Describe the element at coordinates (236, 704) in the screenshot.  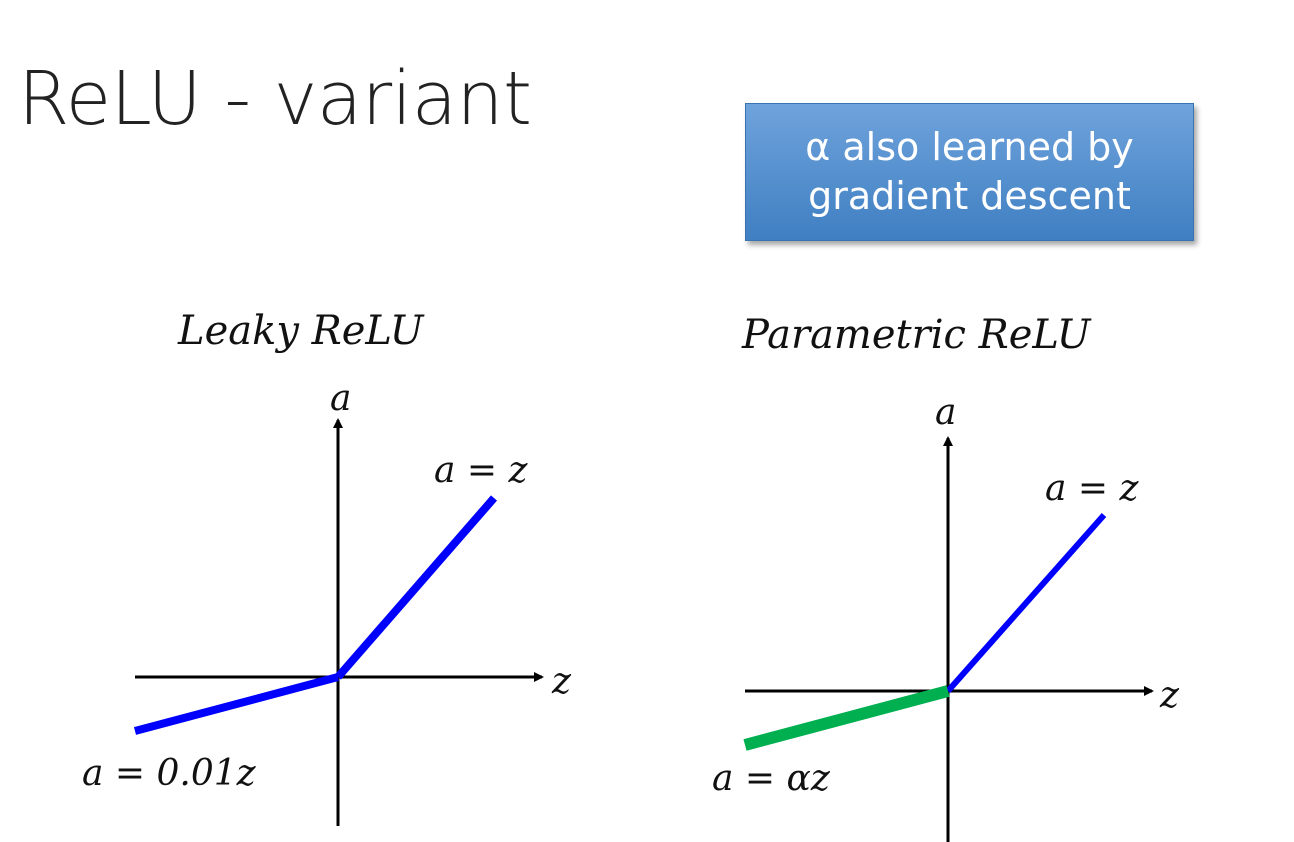
I see `leaky-negative-line` at that location.